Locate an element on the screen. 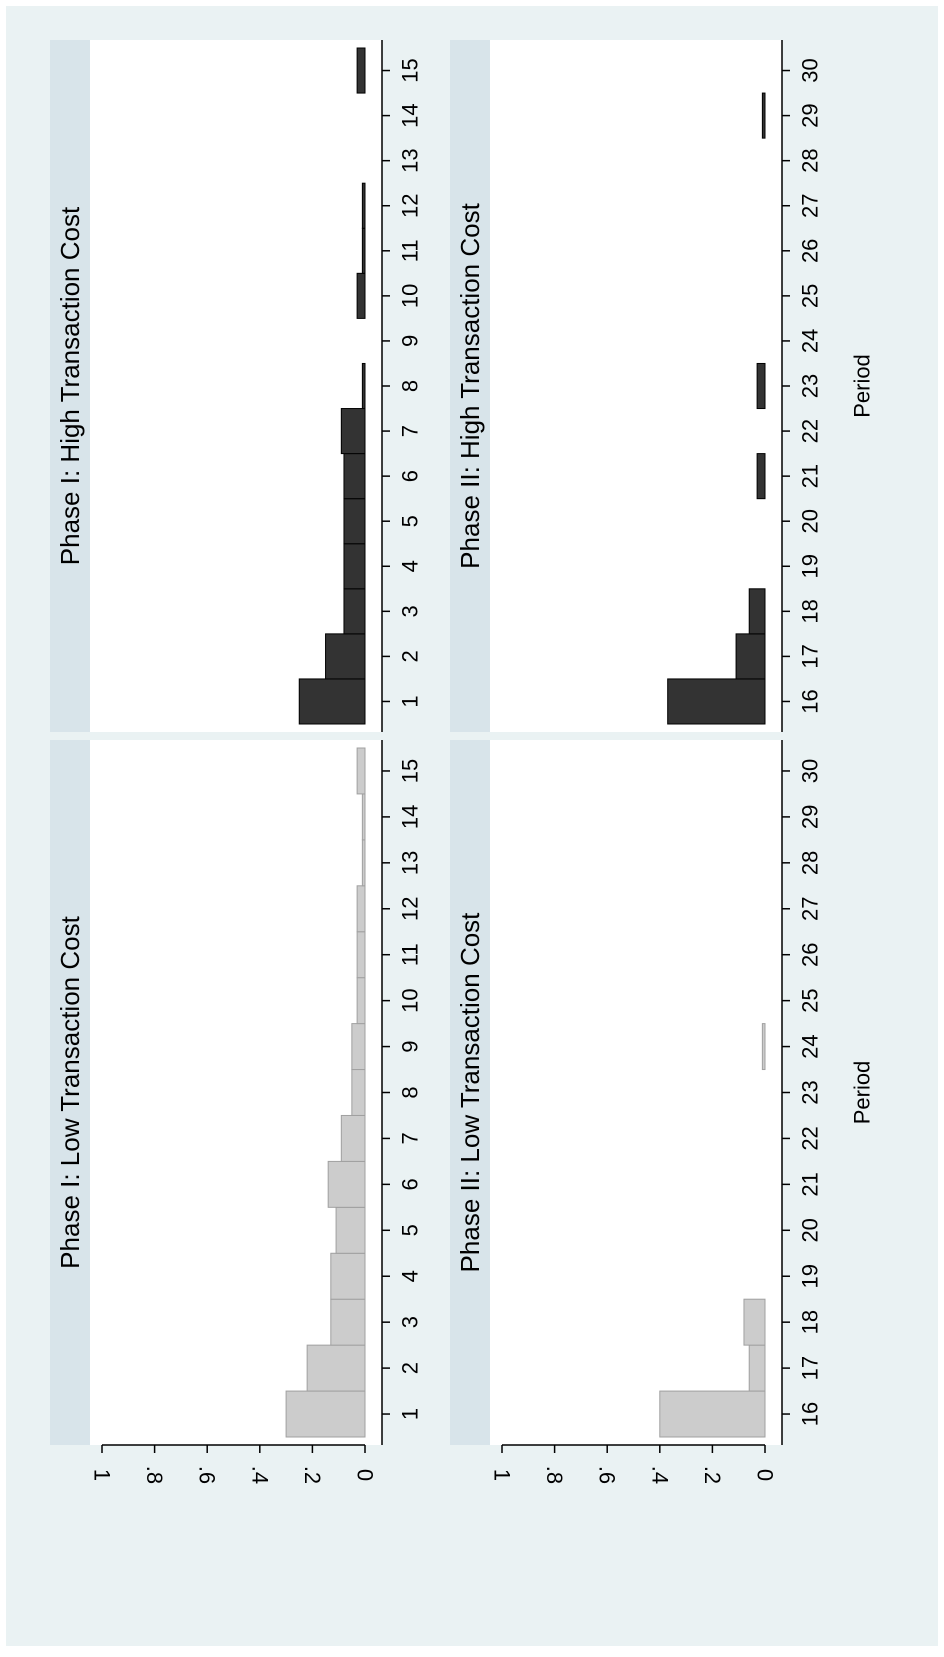  panel-title: Phase II: Low Transaction Cost is located at coordinates (470, 1092).